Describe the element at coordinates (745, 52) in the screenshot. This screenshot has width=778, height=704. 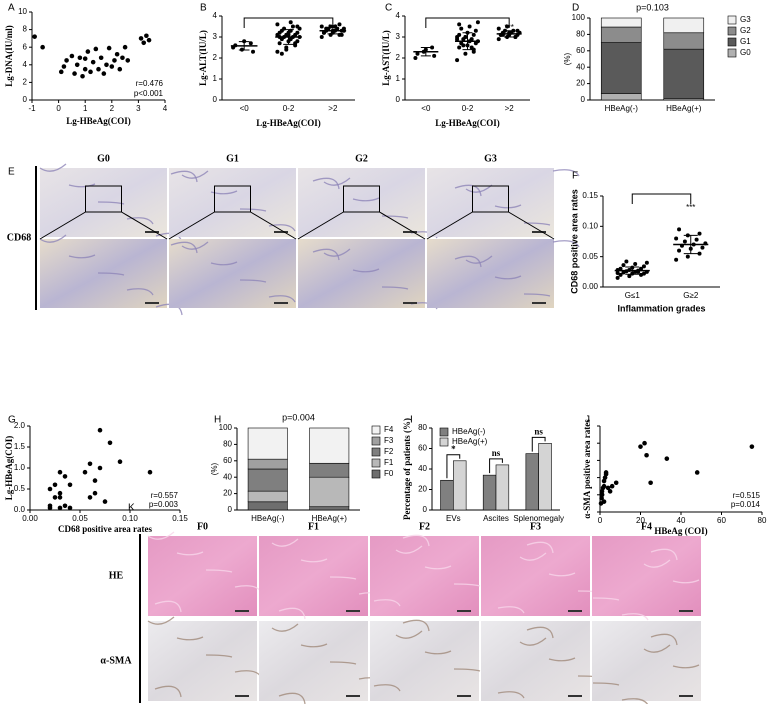
I see `legend-label: G0` at that location.